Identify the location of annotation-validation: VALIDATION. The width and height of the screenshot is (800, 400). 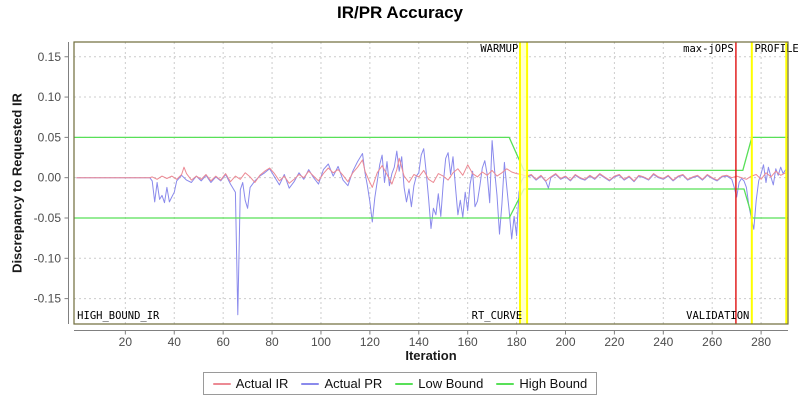
(717, 316).